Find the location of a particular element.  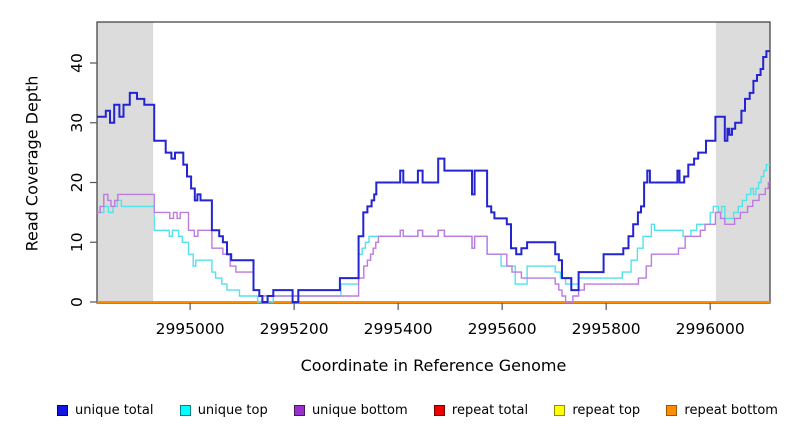

y-tick-label: 0 is located at coordinates (77, 302).